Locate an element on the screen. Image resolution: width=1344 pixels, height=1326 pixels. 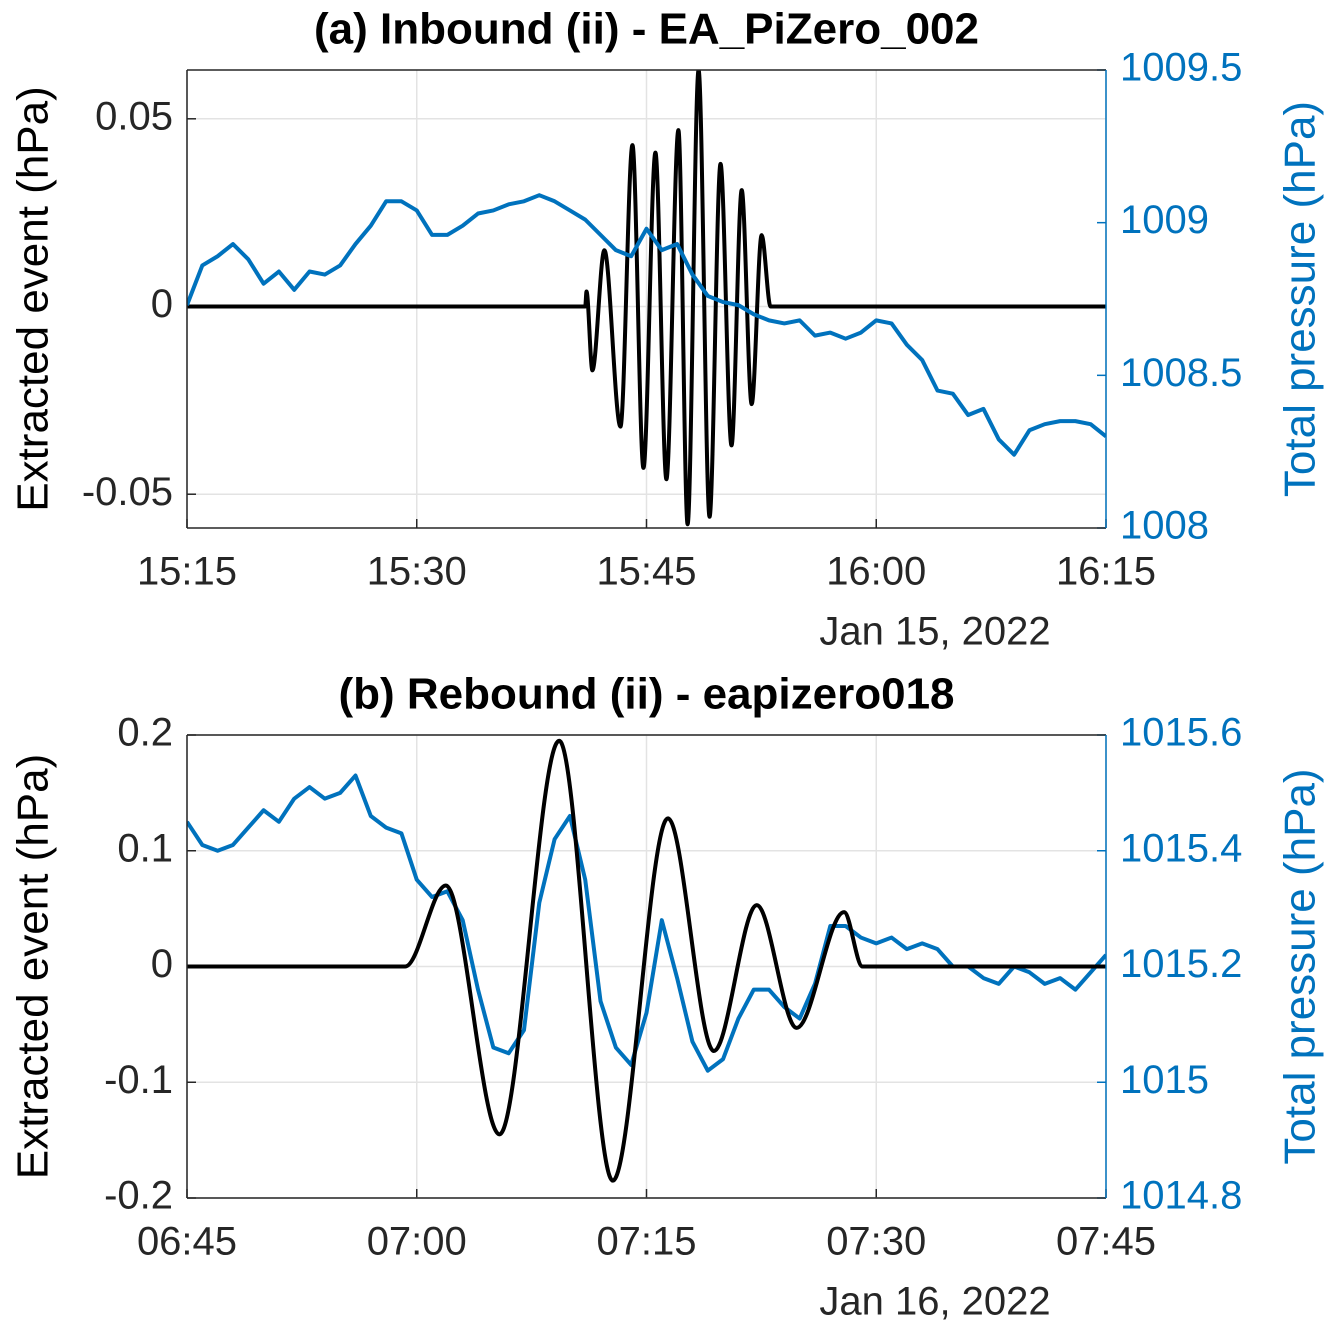
y2-tick-label: 1015.2 is located at coordinates (1181, 964).